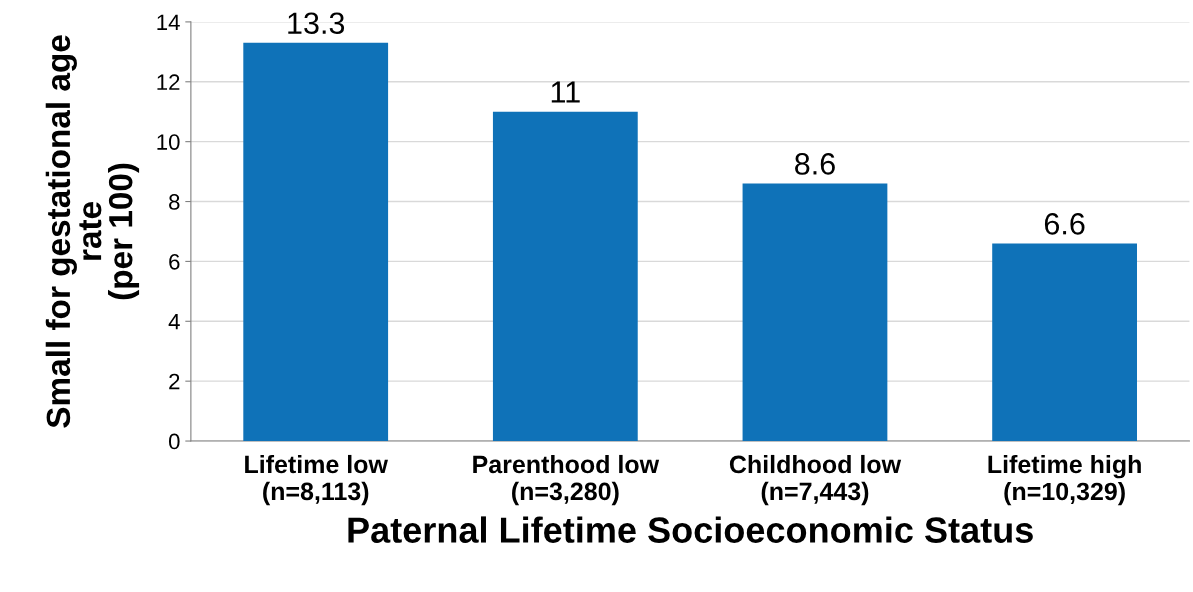  I want to click on x-tick-label: Childhood low (n=7,443), so click(815, 480).